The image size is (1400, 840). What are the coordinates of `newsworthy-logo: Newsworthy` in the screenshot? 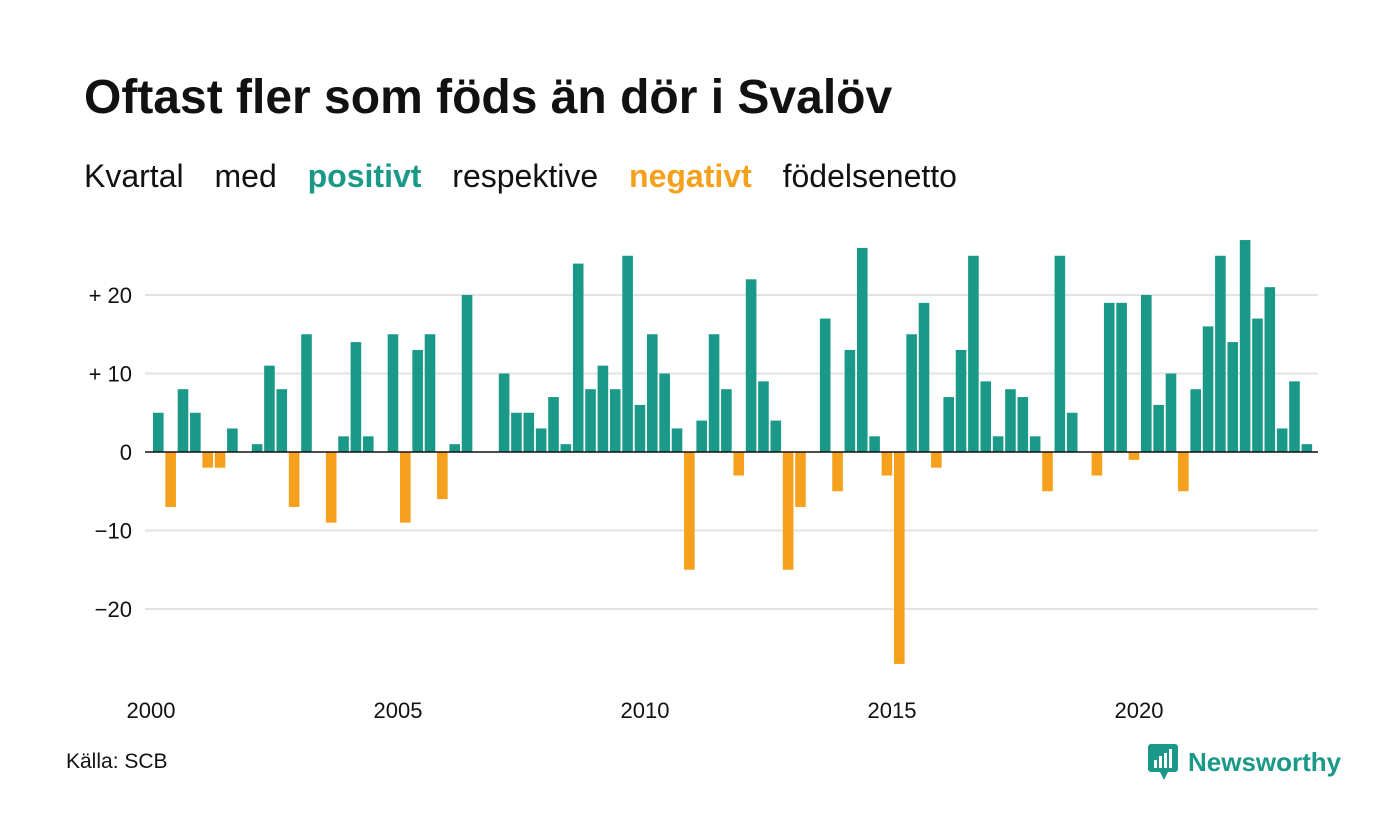 It's located at (1244, 762).